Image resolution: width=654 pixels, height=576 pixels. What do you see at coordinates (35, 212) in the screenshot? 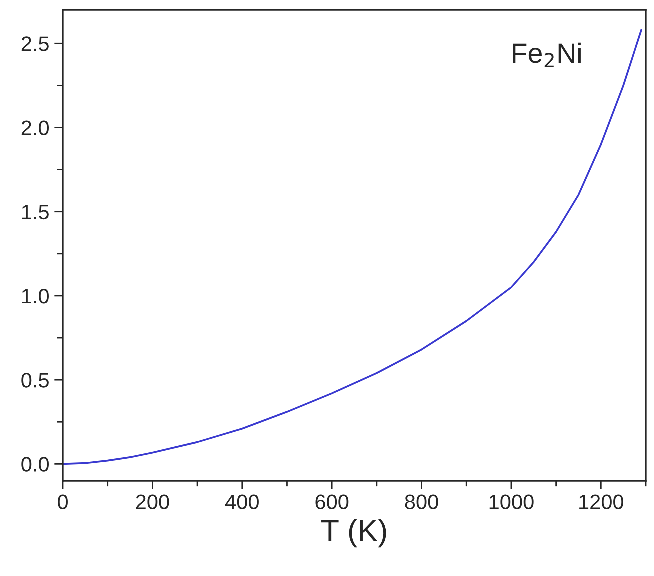
I see `y-tick-label: 1.5` at bounding box center [35, 212].